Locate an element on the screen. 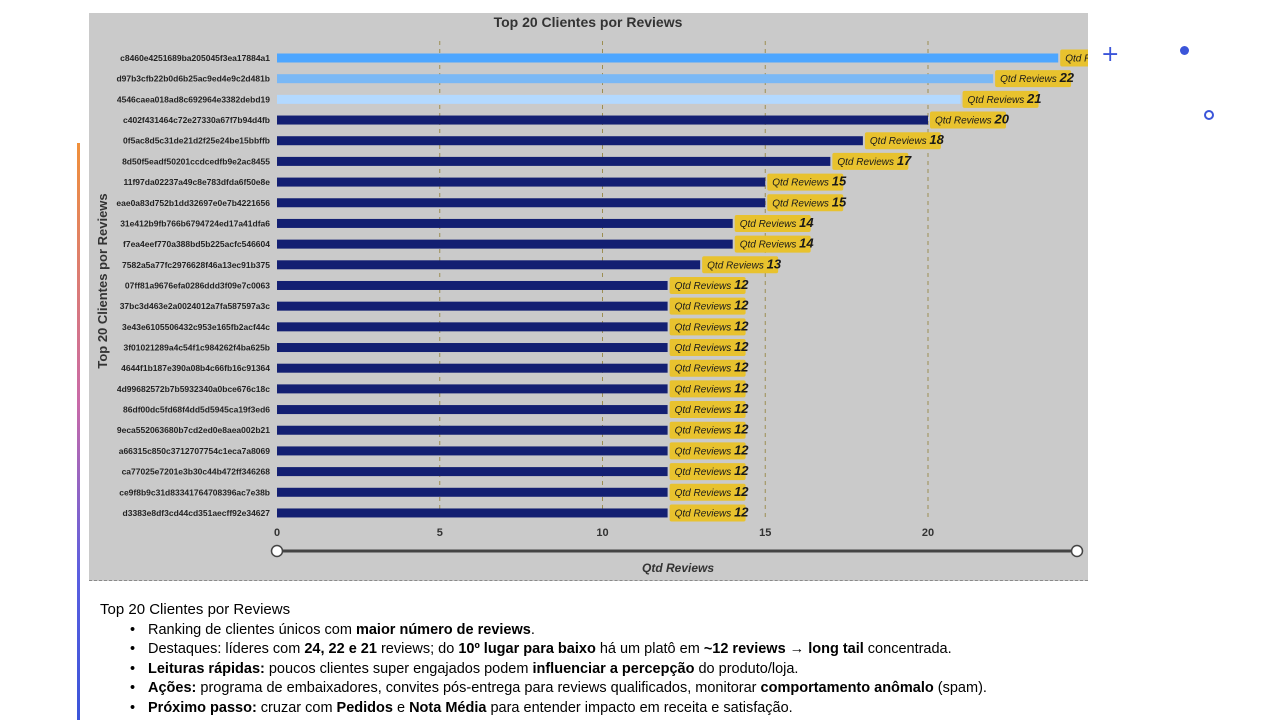 The width and height of the screenshot is (1280, 720). category-label: 3f01021289a4c54f1c984262f4ba625b is located at coordinates (196, 348).